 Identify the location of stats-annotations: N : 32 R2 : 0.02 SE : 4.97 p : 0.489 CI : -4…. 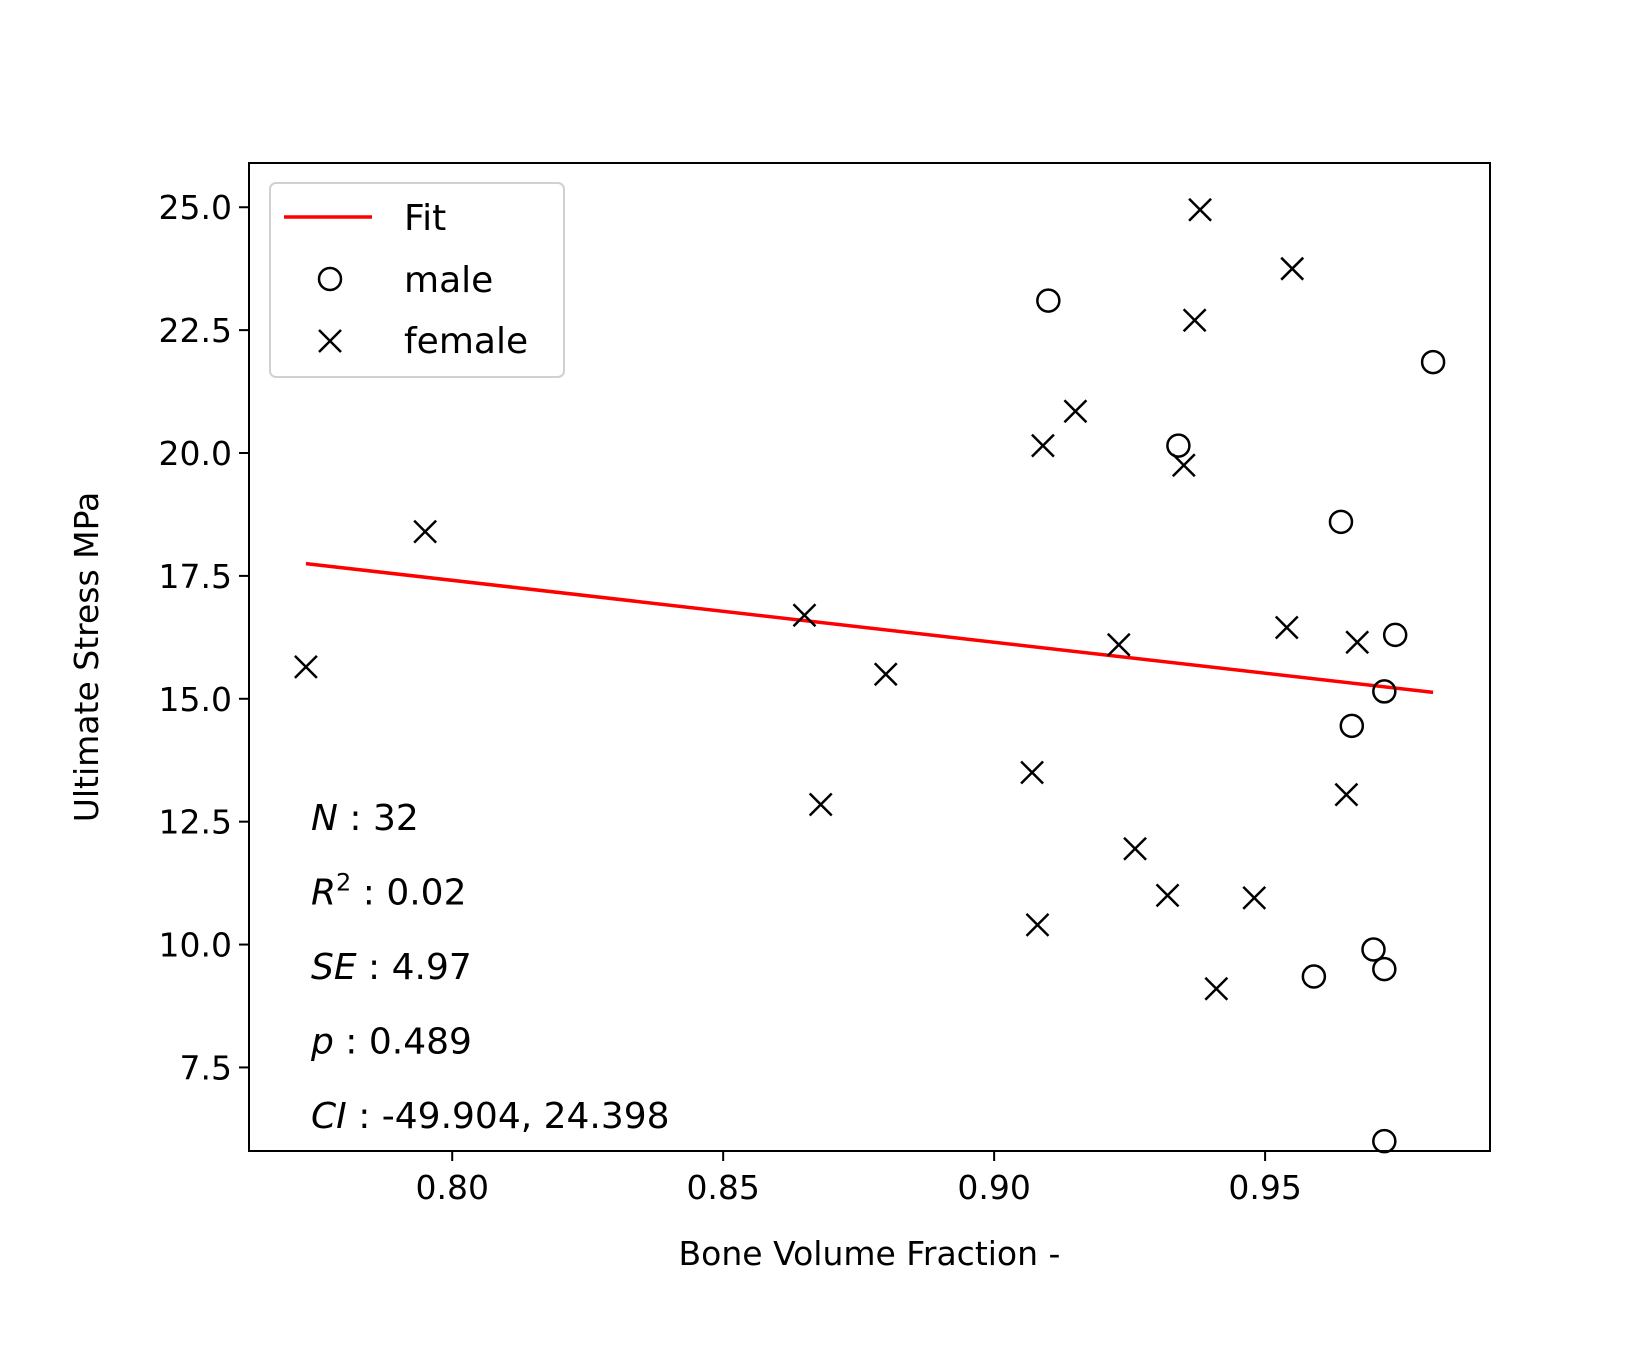
(490, 967).